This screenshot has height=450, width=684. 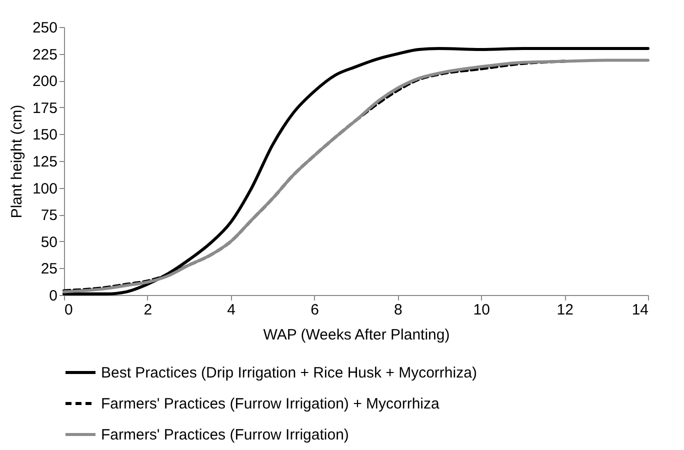 I want to click on x-tick-label: 6, so click(x=314, y=310).